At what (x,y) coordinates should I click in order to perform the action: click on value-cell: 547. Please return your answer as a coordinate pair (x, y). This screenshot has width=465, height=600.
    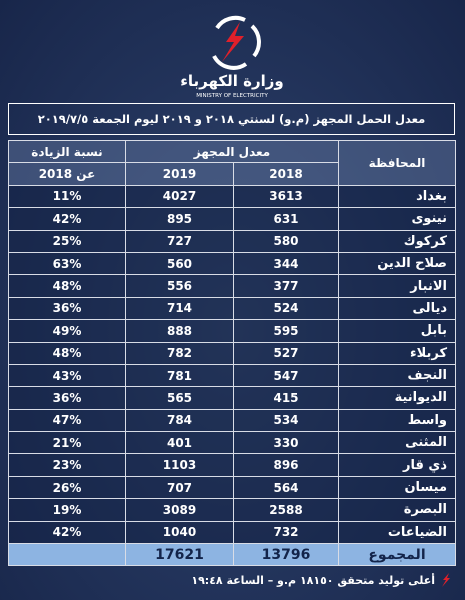
    Looking at the image, I should click on (286, 375).